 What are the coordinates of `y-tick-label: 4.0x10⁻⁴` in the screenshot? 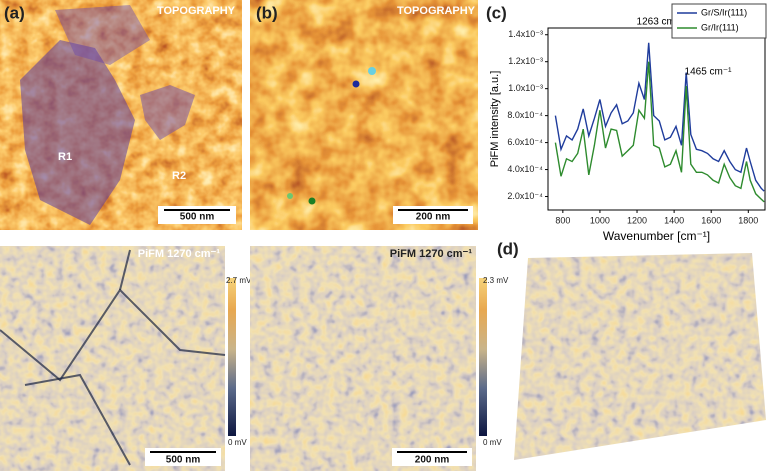 It's located at (525, 169).